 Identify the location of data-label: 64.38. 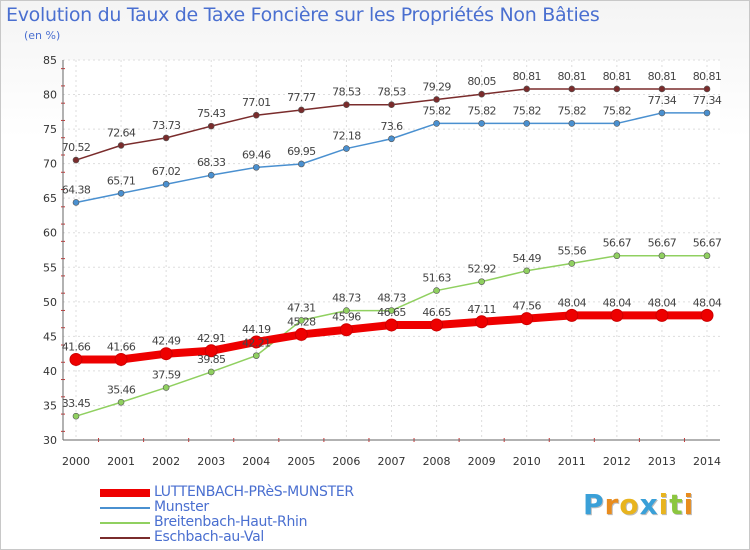
(76, 189).